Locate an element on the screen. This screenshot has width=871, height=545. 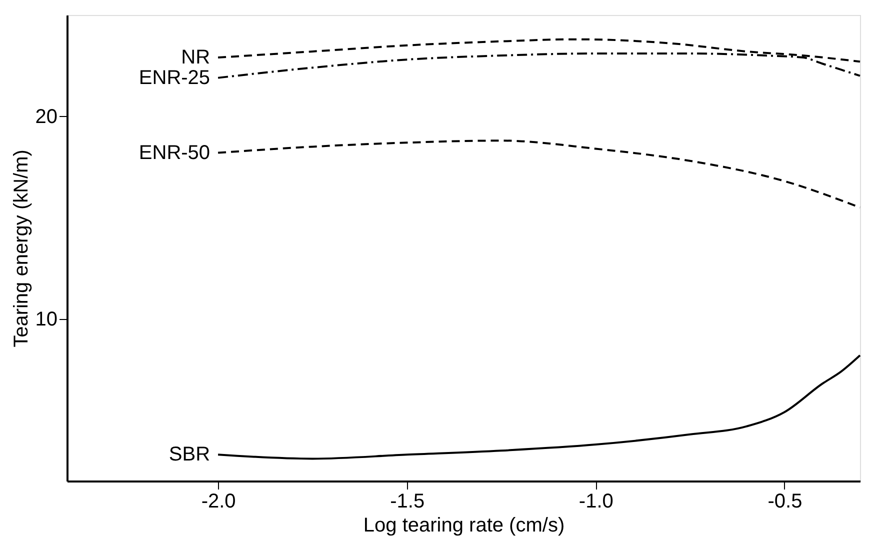
series-label: NR is located at coordinates (195, 57).